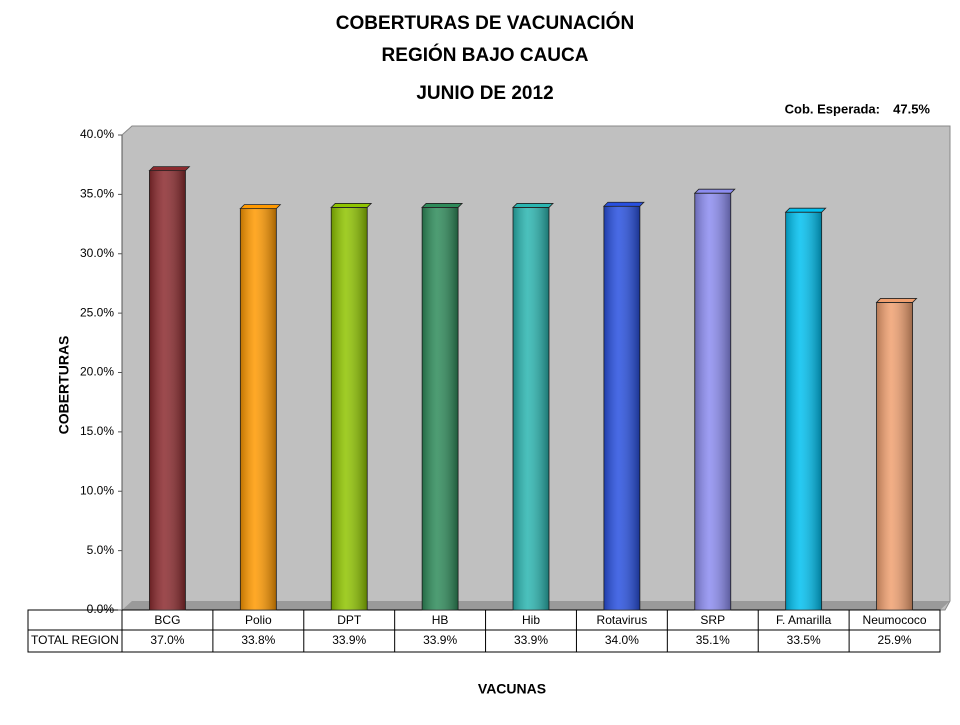  I want to click on y-tick-label: 40.0%, so click(97, 134).